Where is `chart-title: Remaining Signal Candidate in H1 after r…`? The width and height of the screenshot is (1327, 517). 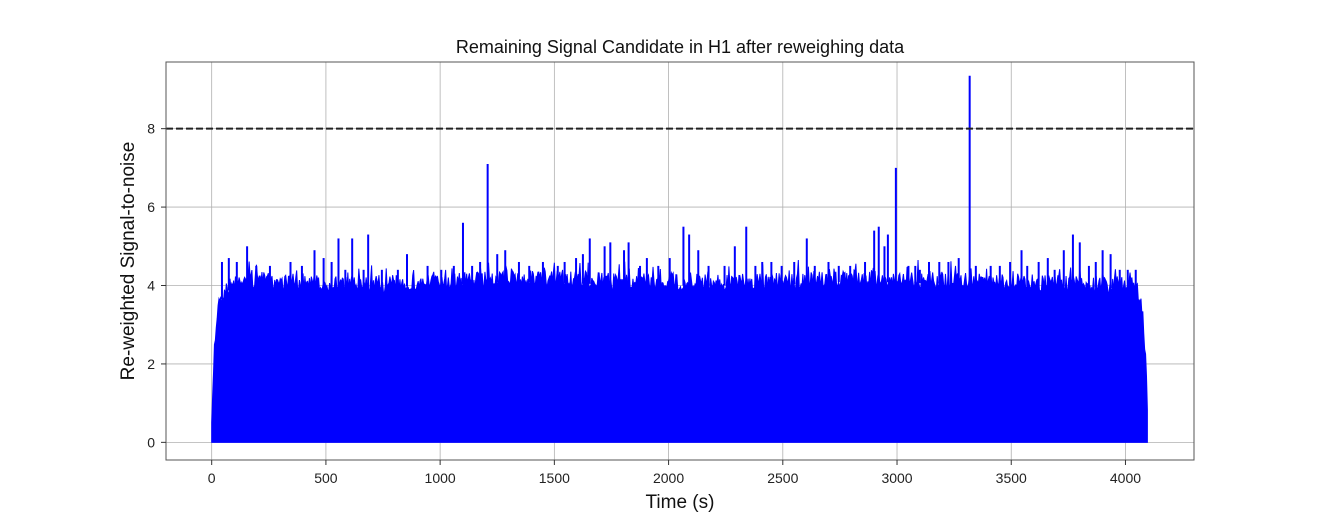
chart-title: Remaining Signal Candidate in H1 after r… is located at coordinates (680, 47).